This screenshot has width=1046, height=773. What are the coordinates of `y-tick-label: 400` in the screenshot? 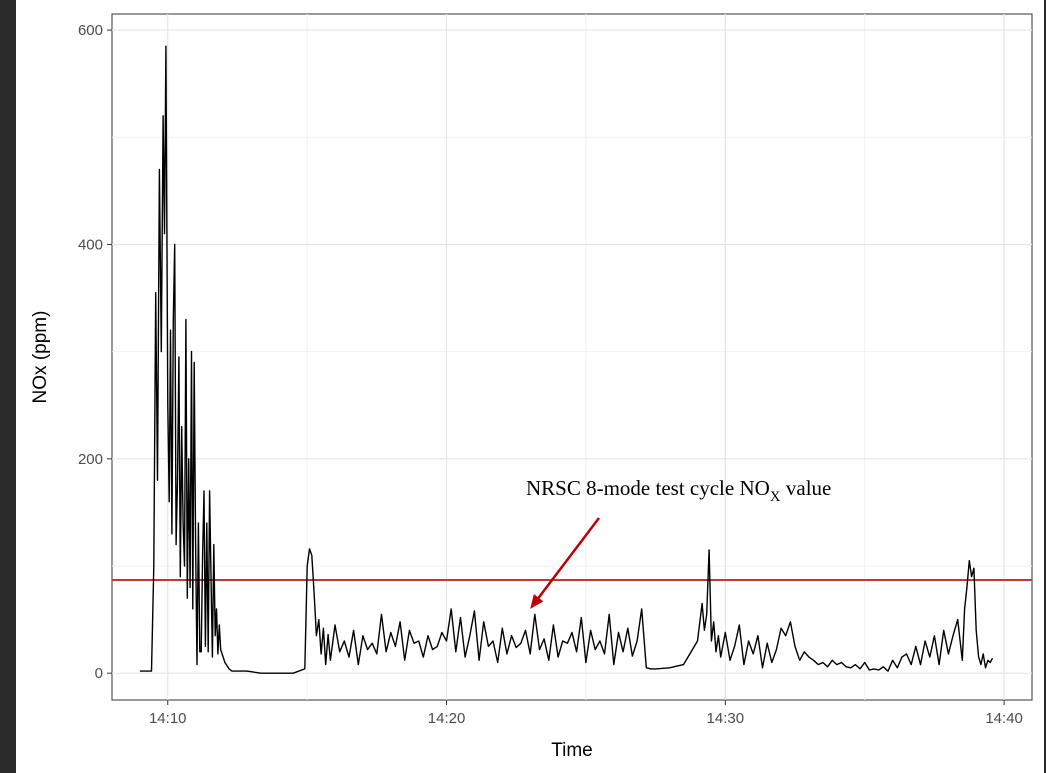 It's located at (90, 244).